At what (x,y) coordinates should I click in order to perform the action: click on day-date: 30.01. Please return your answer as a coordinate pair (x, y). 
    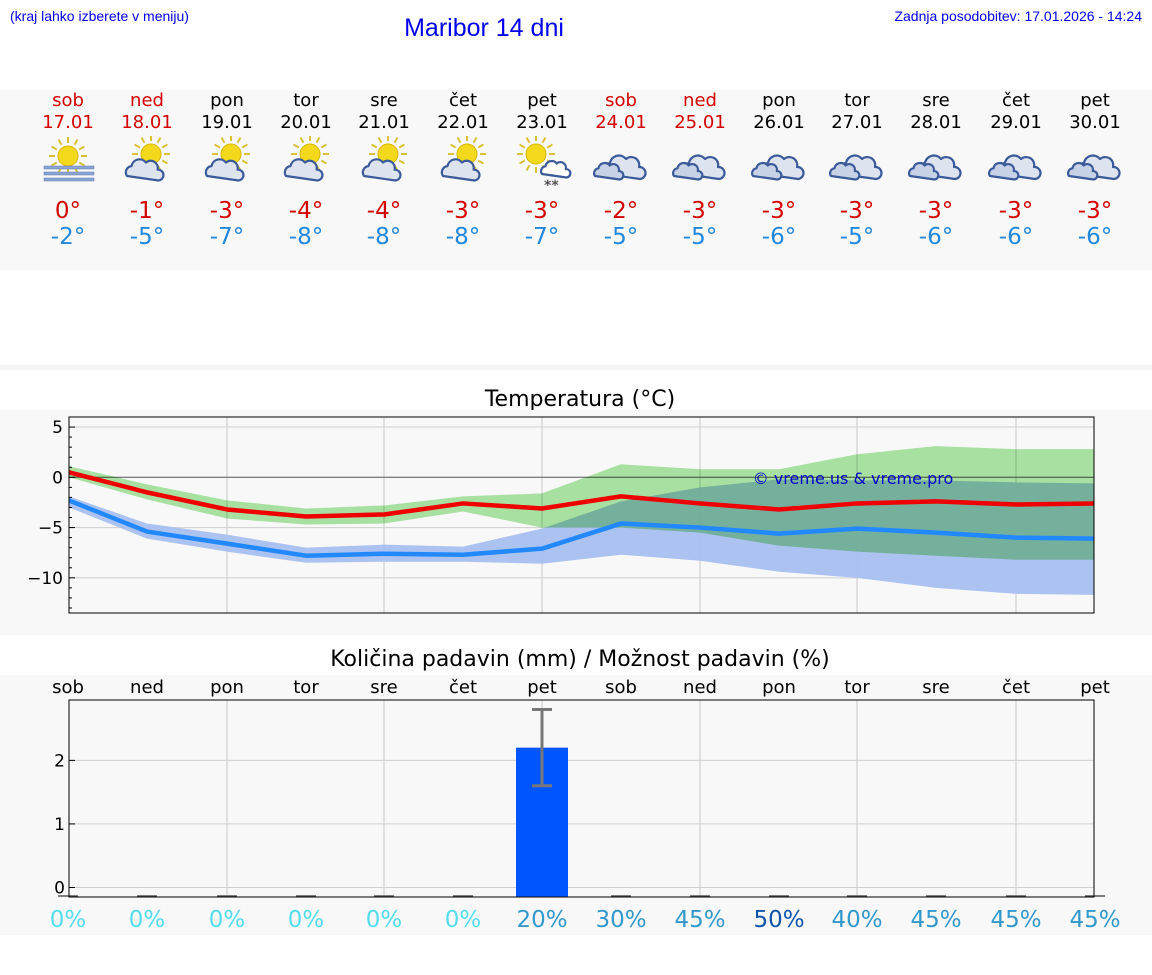
    Looking at the image, I should click on (1095, 122).